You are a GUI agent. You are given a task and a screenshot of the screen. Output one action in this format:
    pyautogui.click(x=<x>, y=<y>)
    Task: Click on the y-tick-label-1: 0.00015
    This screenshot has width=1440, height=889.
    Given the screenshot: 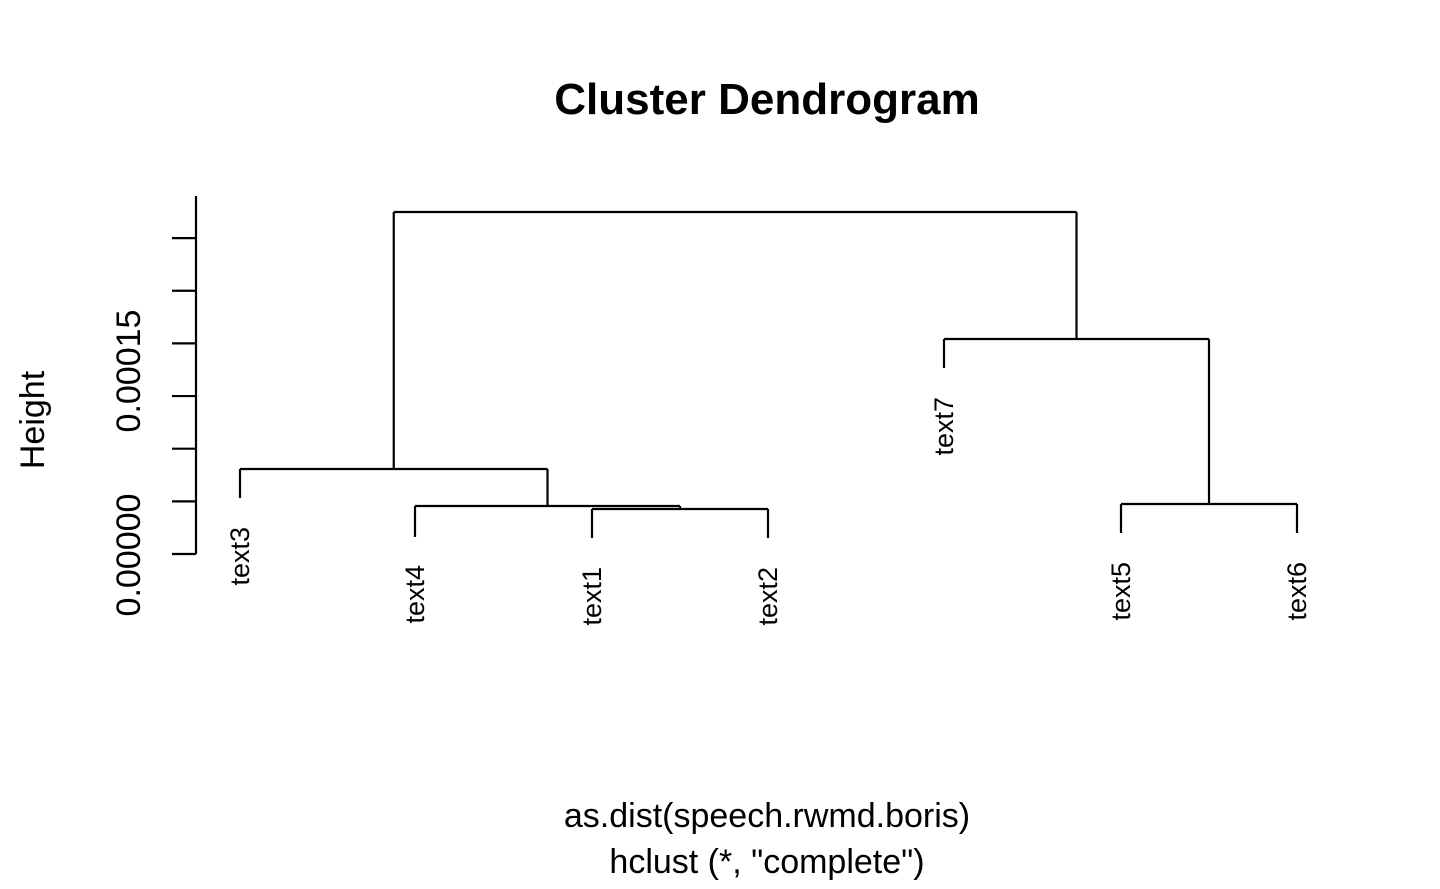 What is the action you would take?
    pyautogui.click(x=129, y=371)
    